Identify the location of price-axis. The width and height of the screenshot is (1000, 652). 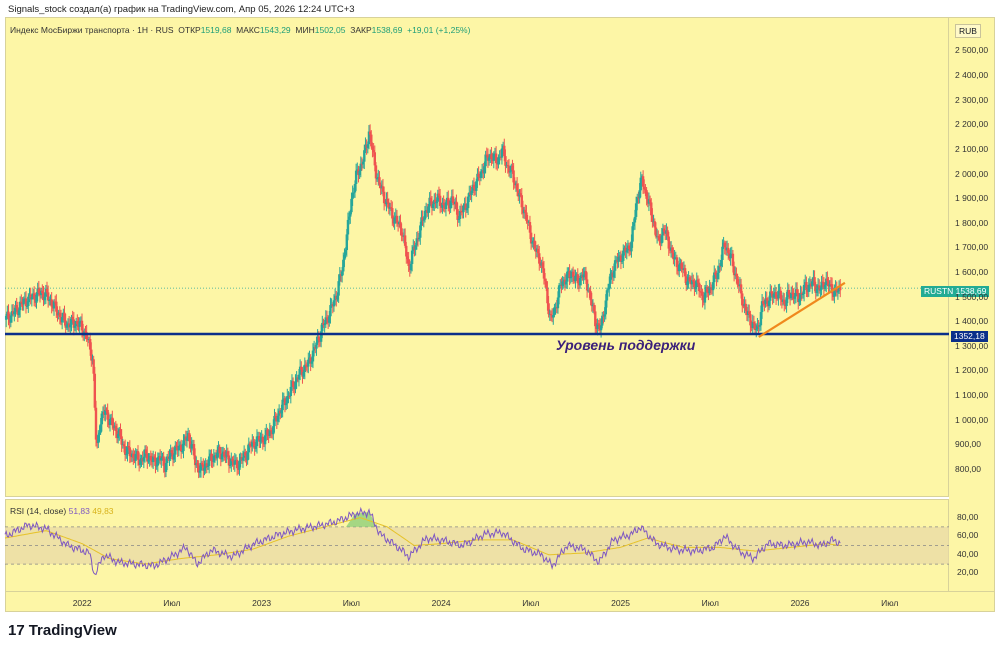
(972, 304).